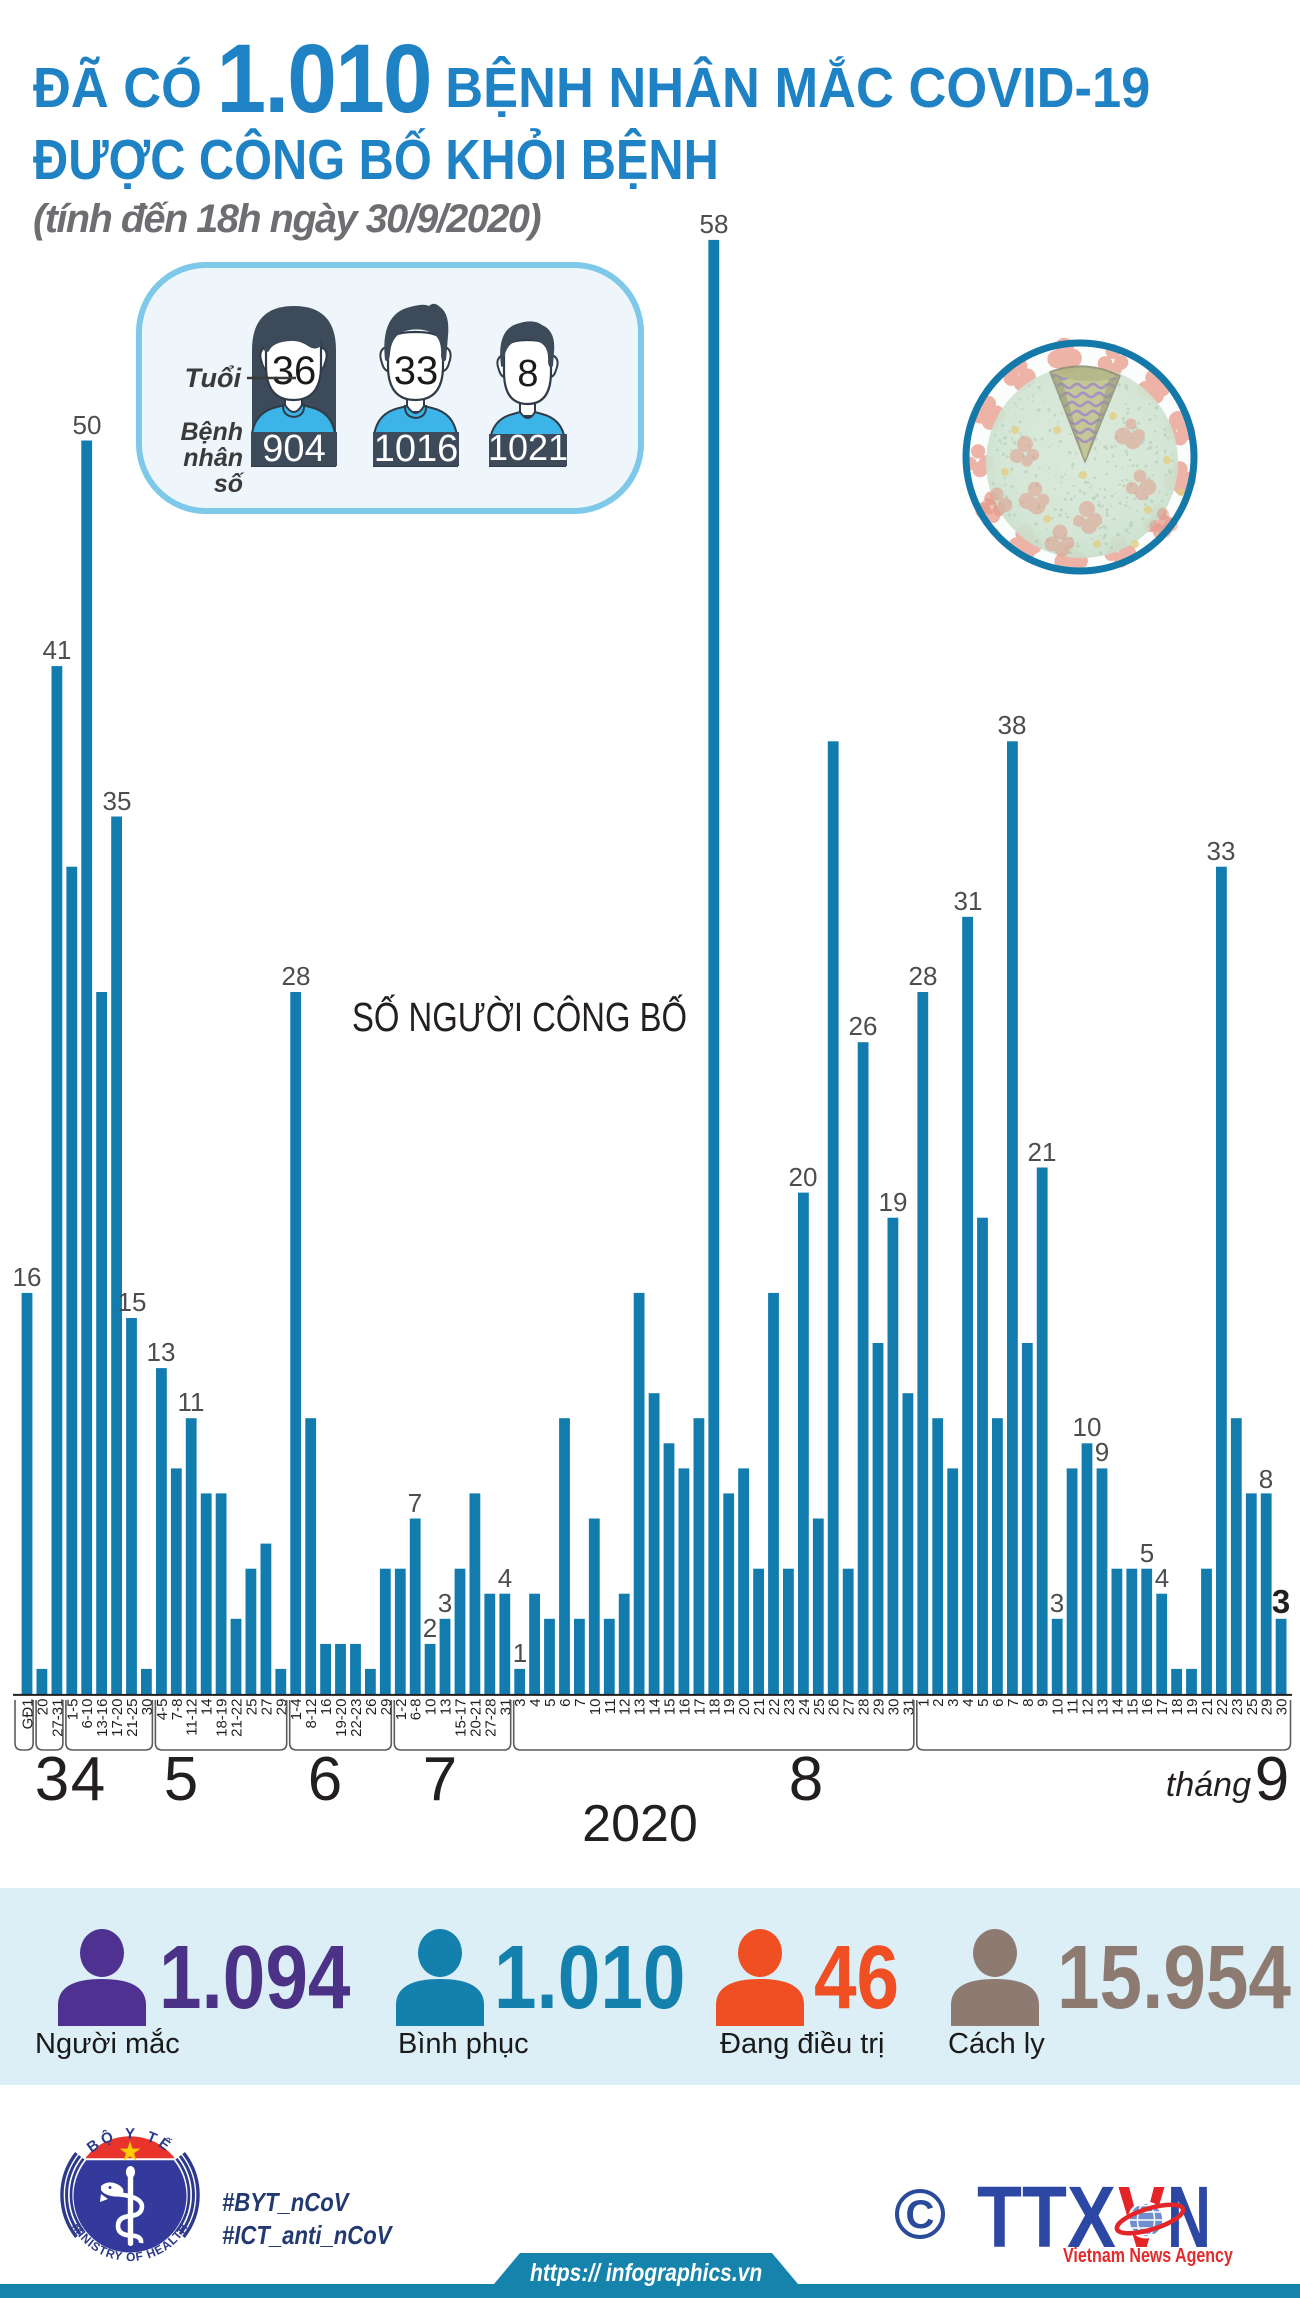 This screenshot has width=1300, height=2298. I want to click on svg-text: 17, so click(699, 1707).